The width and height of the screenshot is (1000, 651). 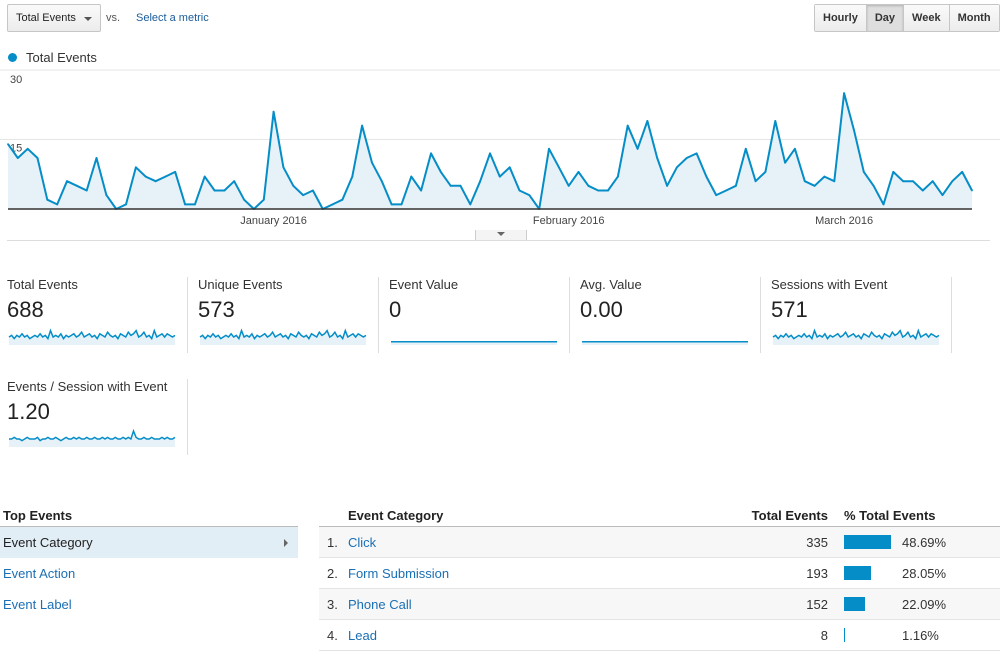 I want to click on row-category-link: Form Submission, so click(x=399, y=573).